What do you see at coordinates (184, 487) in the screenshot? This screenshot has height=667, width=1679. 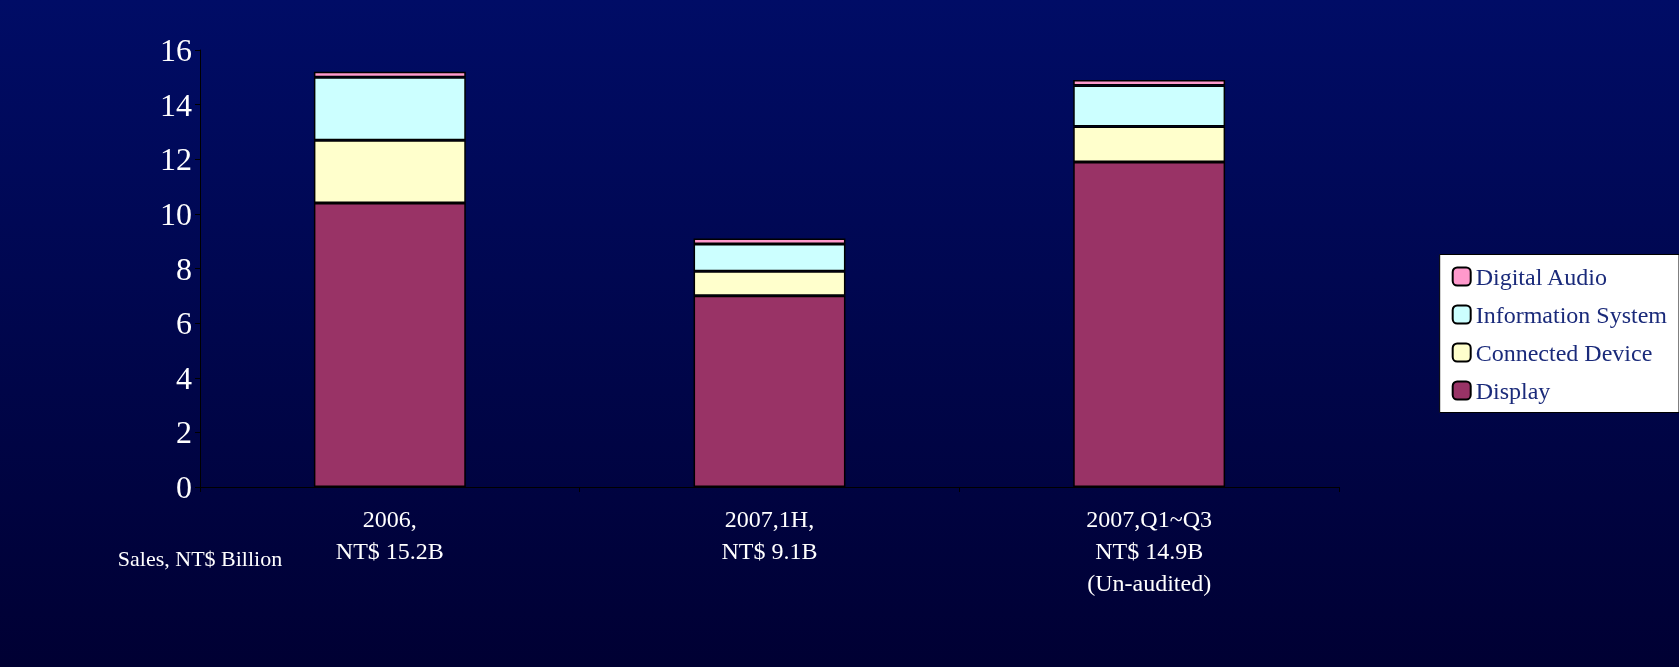 I see `y-tick-label: 0` at bounding box center [184, 487].